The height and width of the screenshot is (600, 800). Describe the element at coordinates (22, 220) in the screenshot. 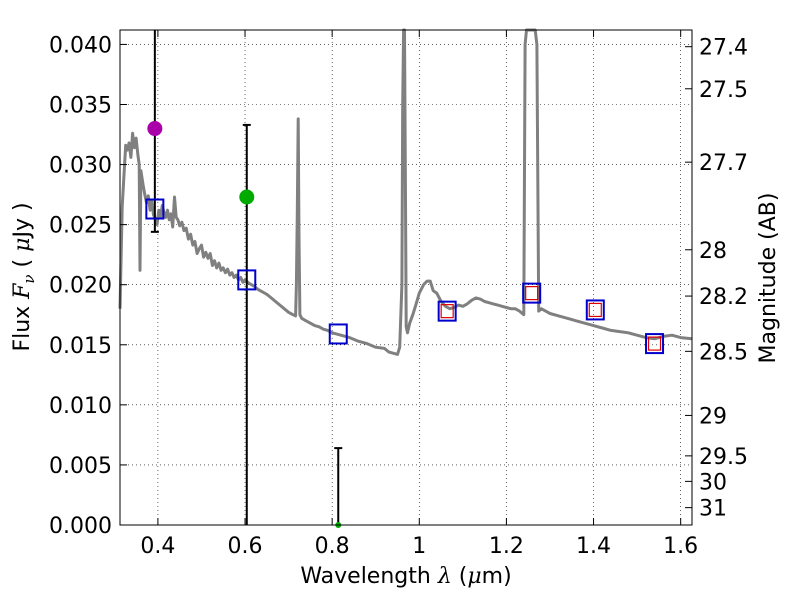

I see `y-axis-label-unit: Jy )` at that location.